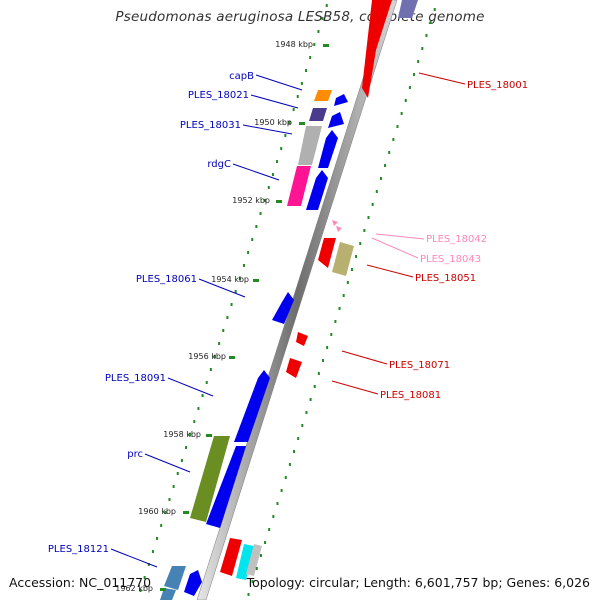  What do you see at coordinates (317, 190) in the screenshot?
I see `gene-rdgc-arrow` at bounding box center [317, 190].